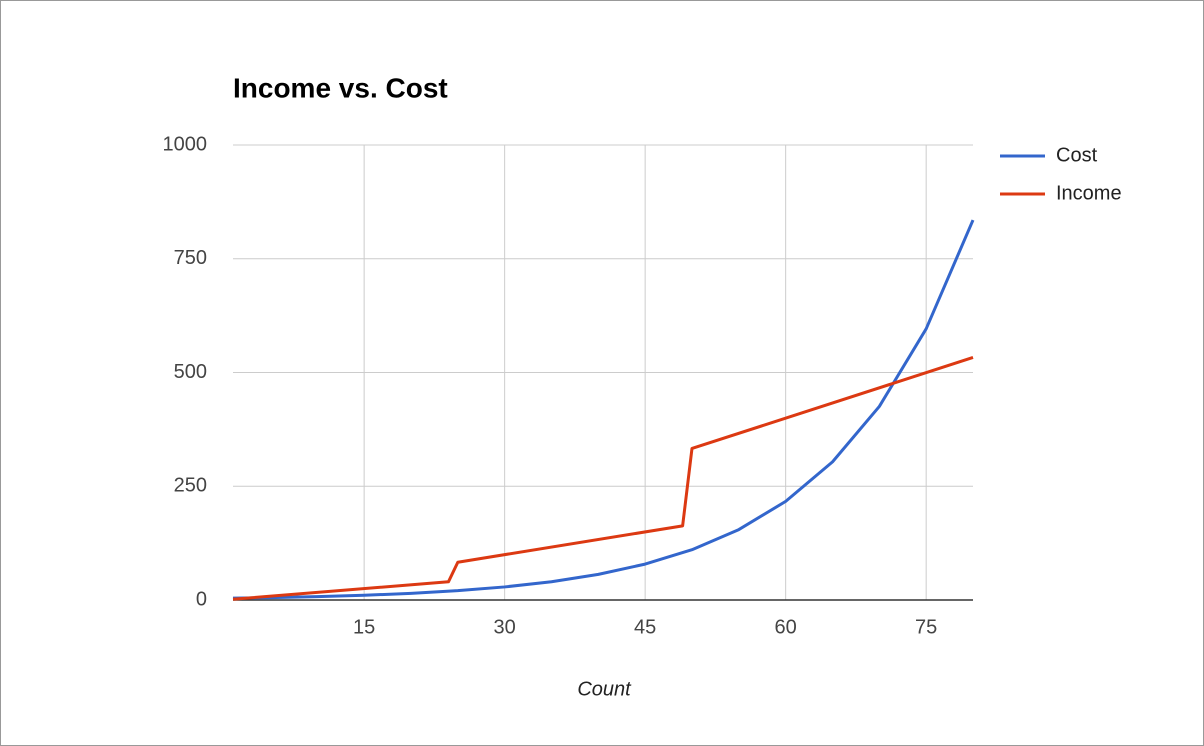 This screenshot has height=746, width=1204. What do you see at coordinates (190, 258) in the screenshot?
I see `y-tick-label: 750` at bounding box center [190, 258].